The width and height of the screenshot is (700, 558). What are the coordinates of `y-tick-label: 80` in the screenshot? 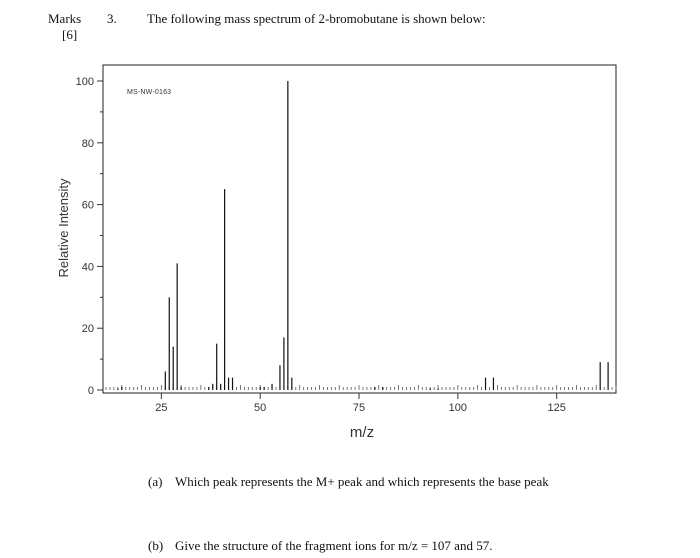 It's located at (88, 144).